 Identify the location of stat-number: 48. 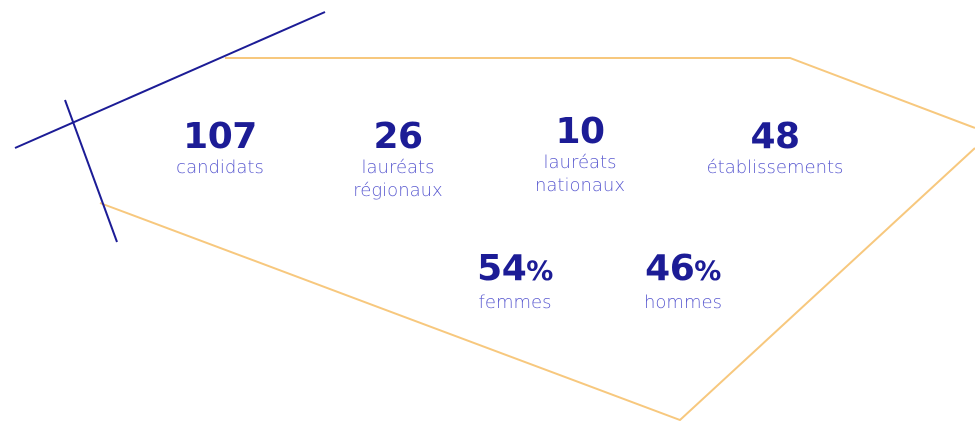
(775, 136).